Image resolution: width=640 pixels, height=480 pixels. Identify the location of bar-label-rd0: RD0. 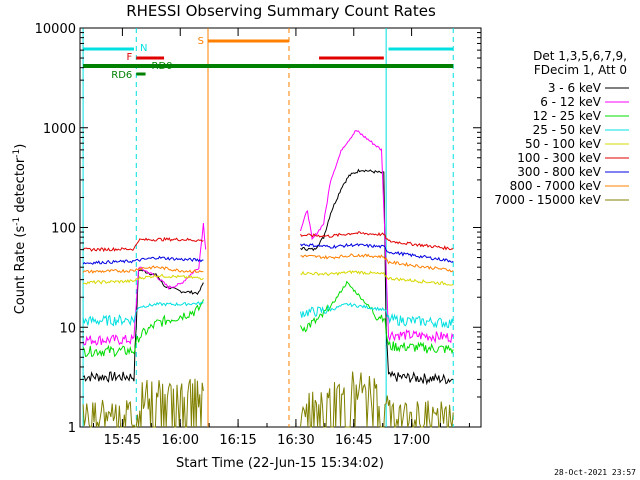
(162, 66).